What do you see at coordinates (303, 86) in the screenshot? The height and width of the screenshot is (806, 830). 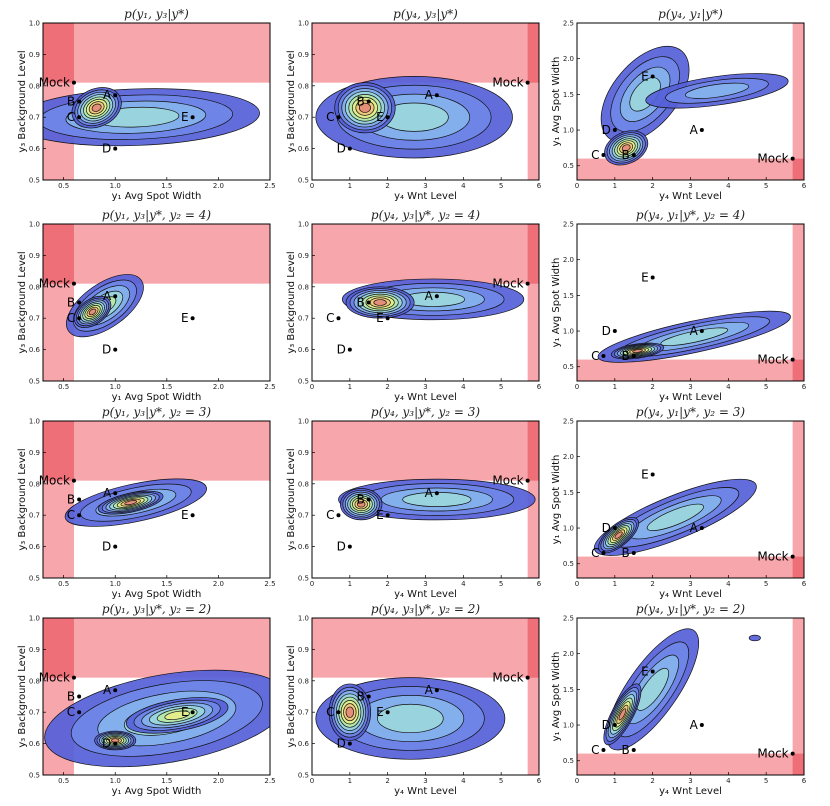 I see `y-tick-label: 0.8` at bounding box center [303, 86].